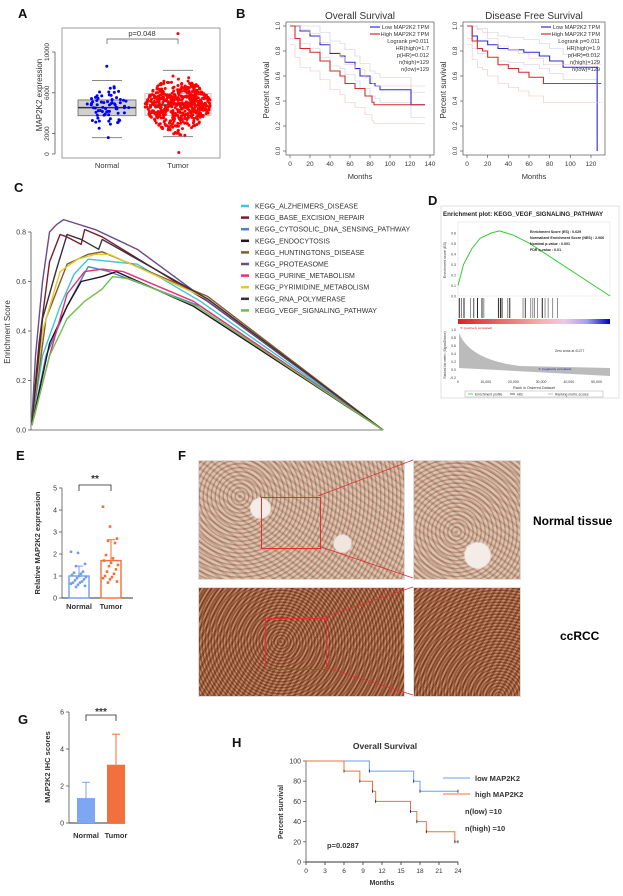 Image resolution: width=623 pixels, height=896 pixels. What do you see at coordinates (488, 164) in the screenshot?
I see `x-tick-label: 20` at bounding box center [488, 164].